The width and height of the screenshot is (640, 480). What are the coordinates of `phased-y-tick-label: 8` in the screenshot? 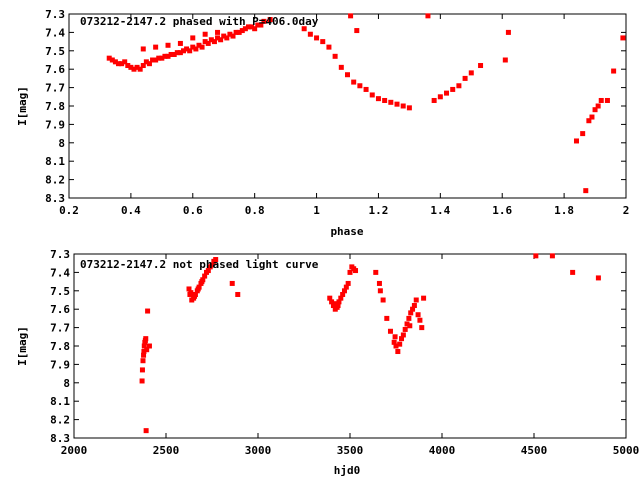 It's located at (61, 143).